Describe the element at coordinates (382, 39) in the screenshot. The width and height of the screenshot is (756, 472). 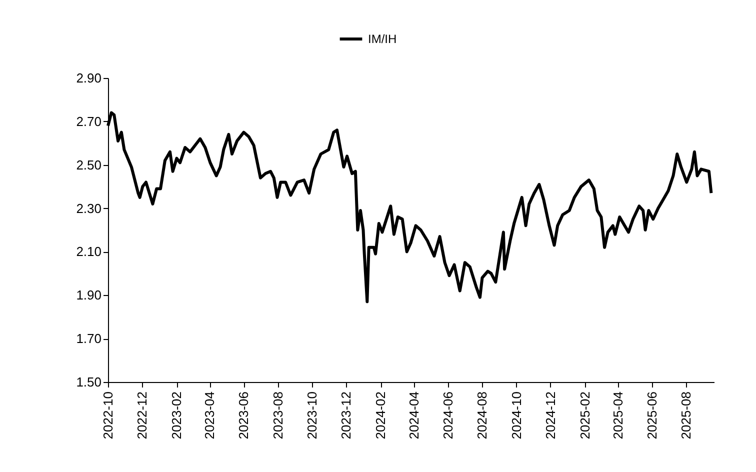
I see `legend-label: IM/IH` at that location.